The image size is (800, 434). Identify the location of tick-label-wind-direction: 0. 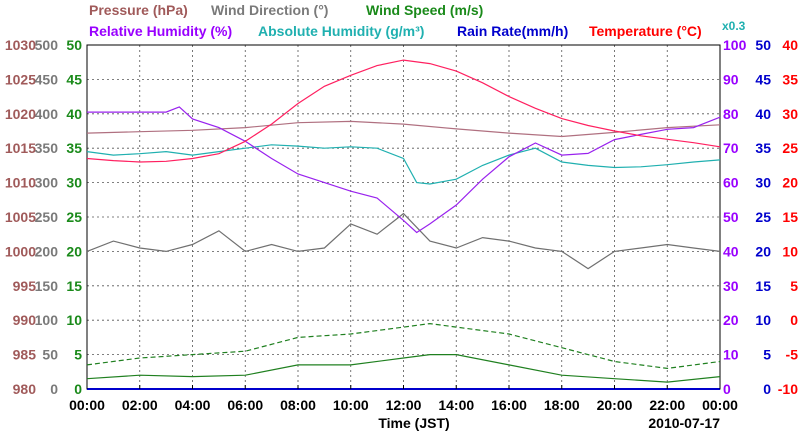
(54, 389).